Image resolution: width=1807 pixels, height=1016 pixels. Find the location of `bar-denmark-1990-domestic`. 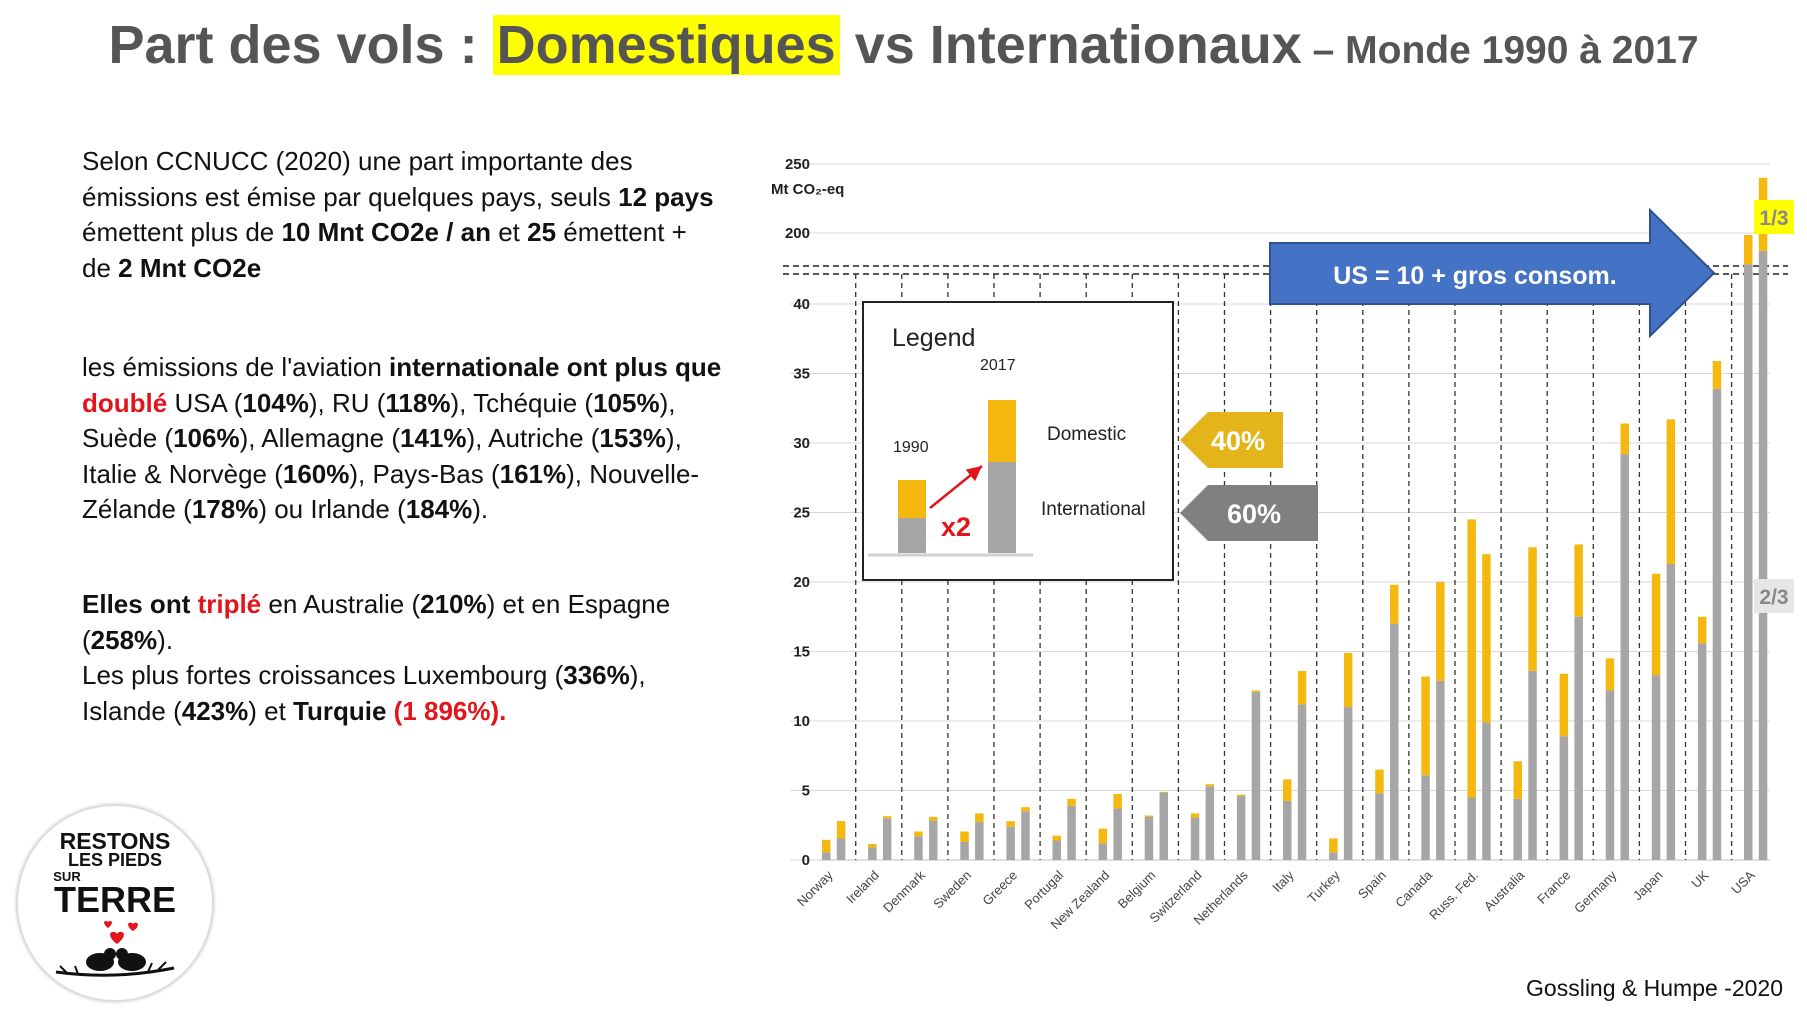

bar-denmark-1990-domestic is located at coordinates (918, 834).